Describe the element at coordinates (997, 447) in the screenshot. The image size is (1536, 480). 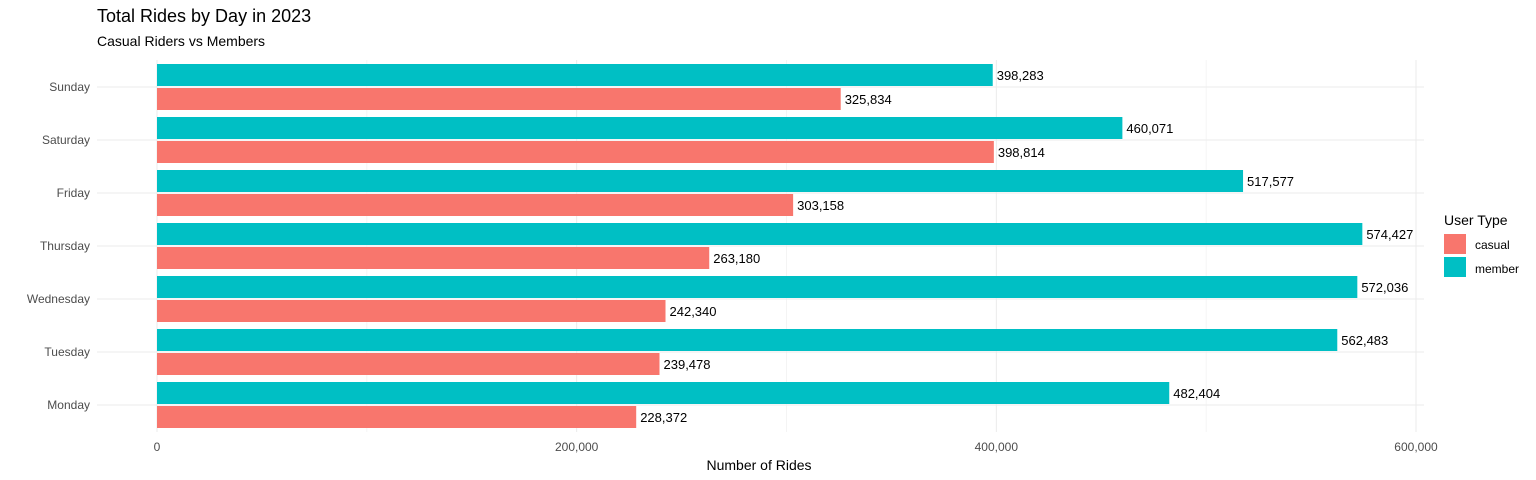
I see `x-tick-label: 400,000` at that location.